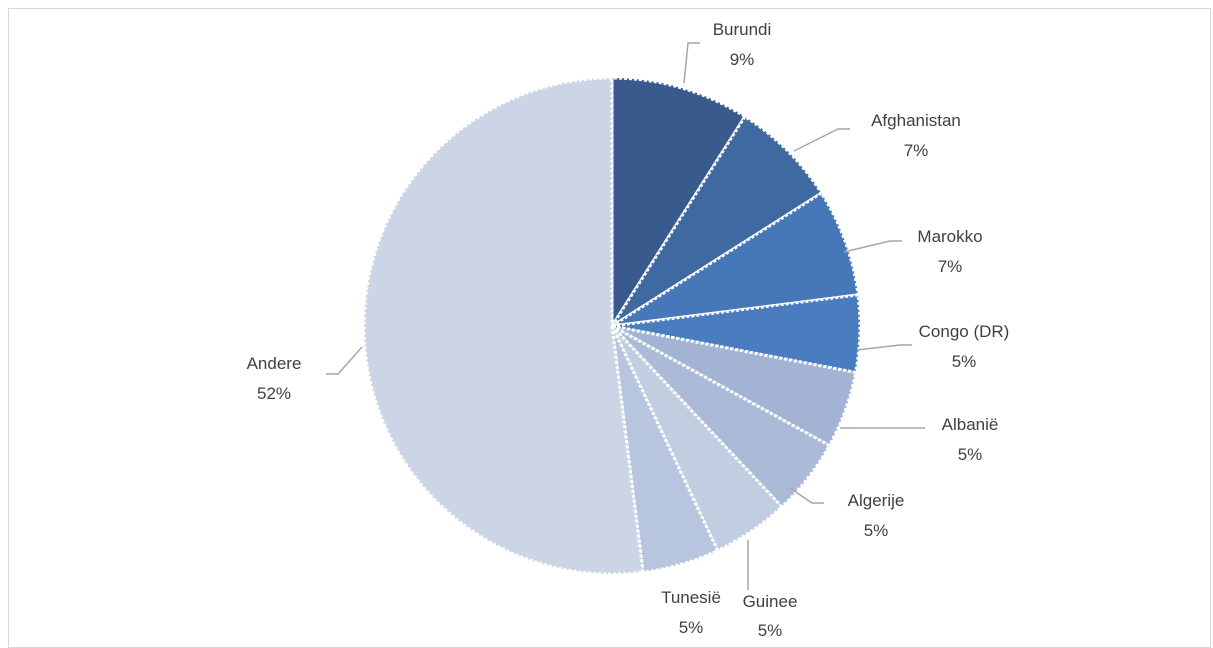 This screenshot has height=648, width=1213. What do you see at coordinates (872, 246) in the screenshot?
I see `leader-line-marokko` at bounding box center [872, 246].